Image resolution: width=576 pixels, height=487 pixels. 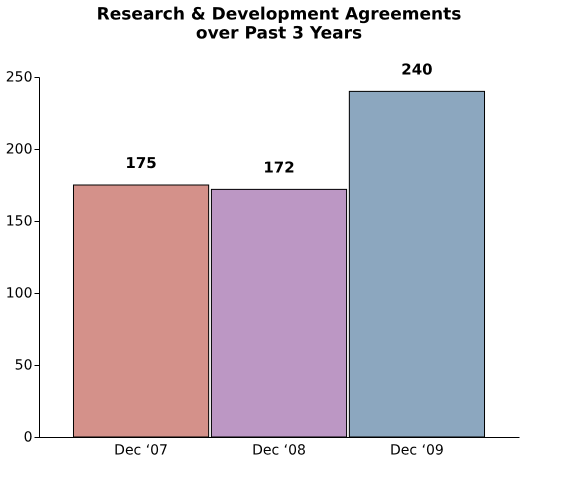 I want to click on data-label: 175, so click(x=141, y=163).